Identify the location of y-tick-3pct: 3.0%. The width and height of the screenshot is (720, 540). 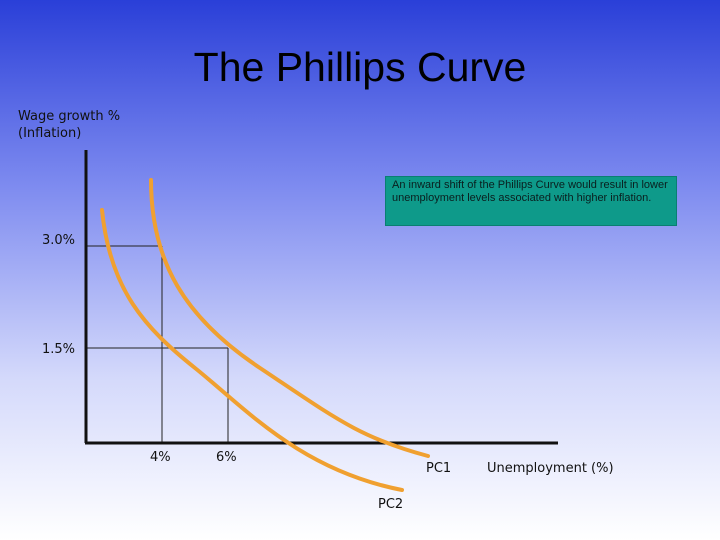
(58, 240).